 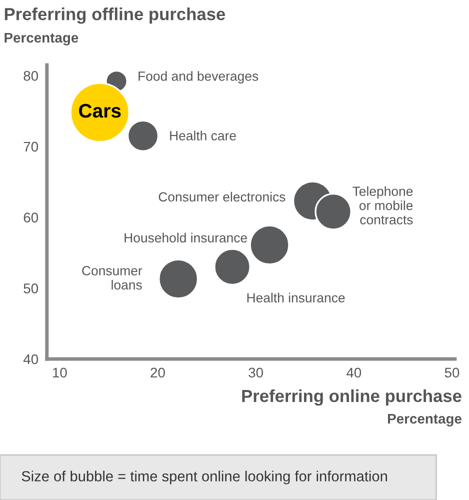 I want to click on annotation: Consumer loans, so click(x=112, y=278).